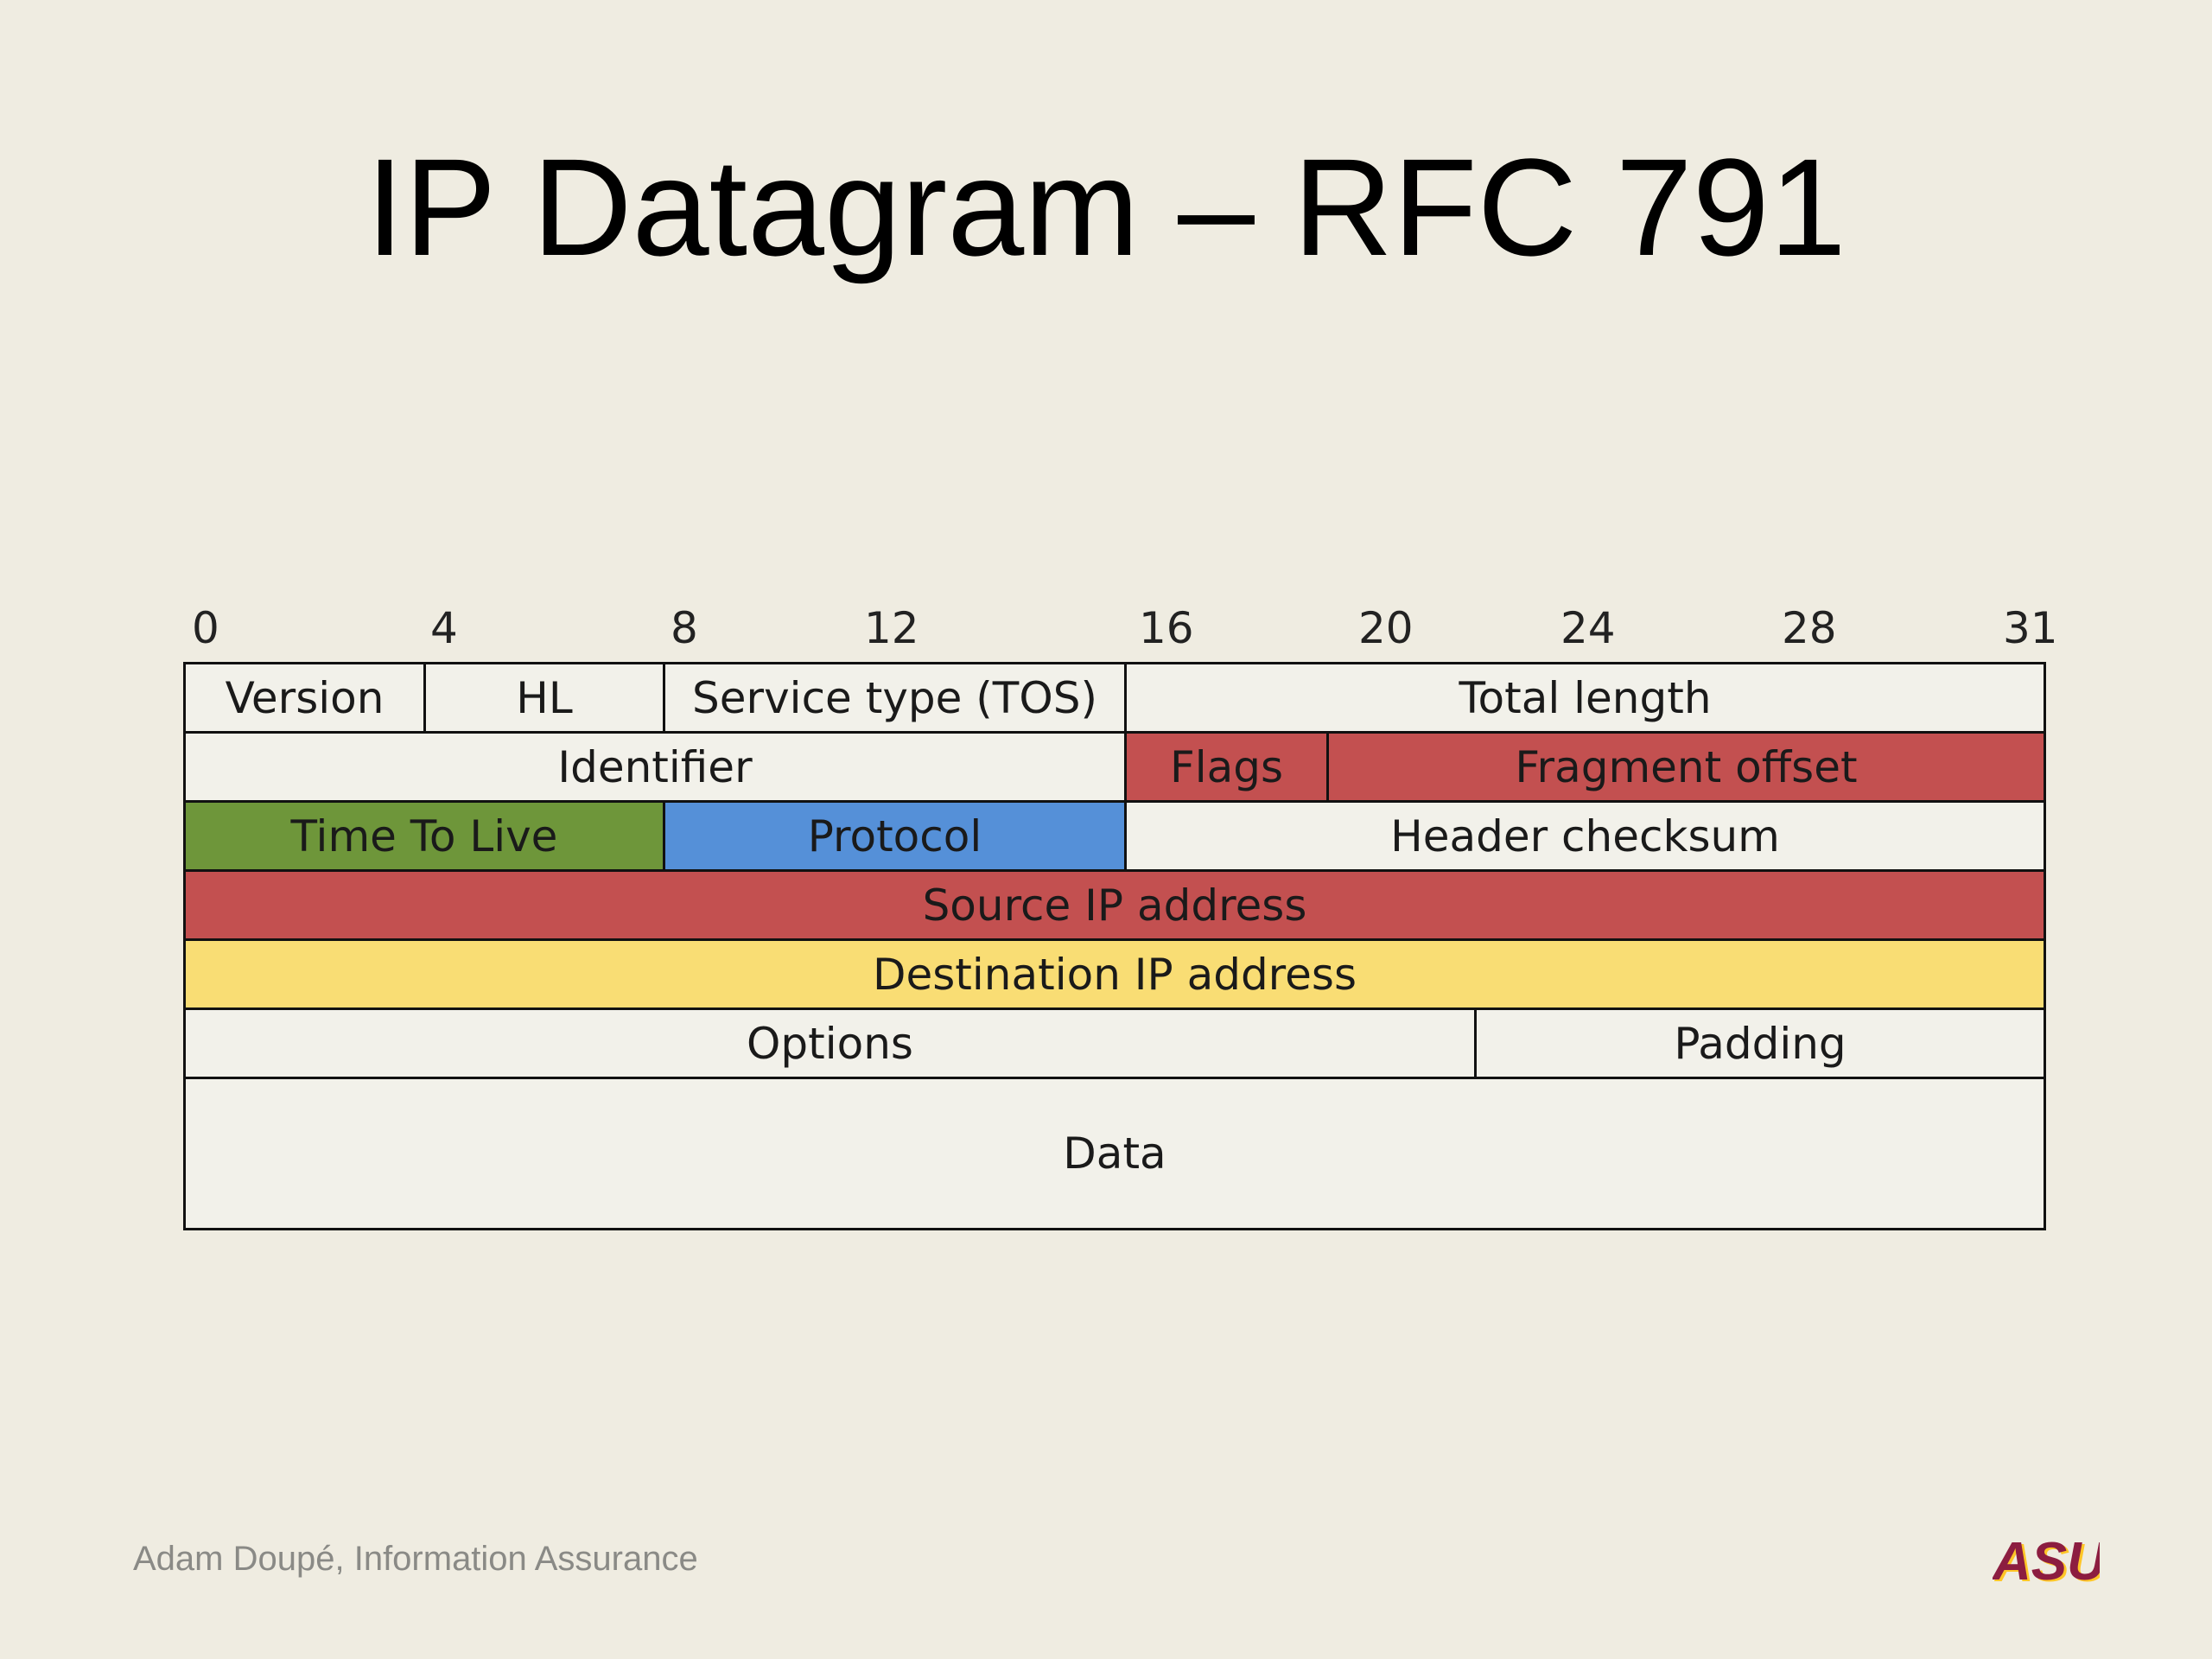  I want to click on bit-label-8: 8, so click(684, 628).